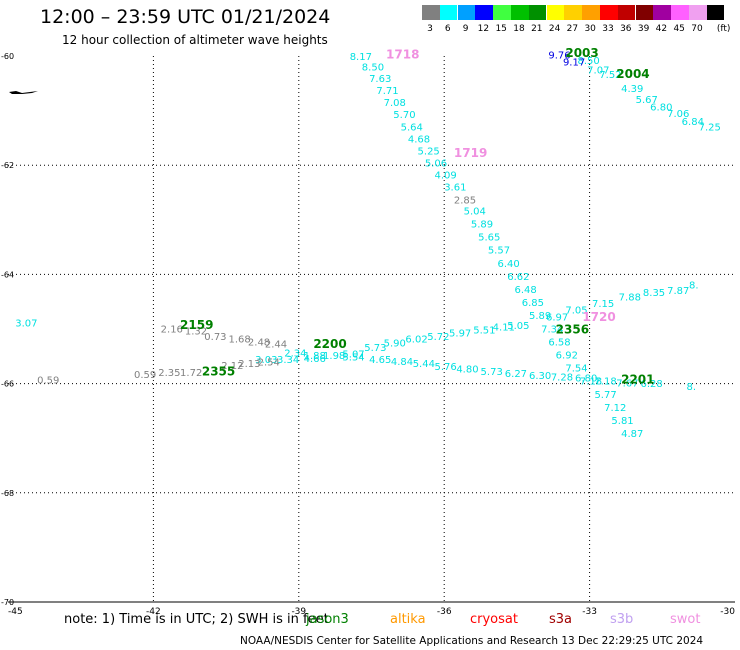  Describe the element at coordinates (444, 612) in the screenshot. I see `lon-tick-label: -36` at that location.